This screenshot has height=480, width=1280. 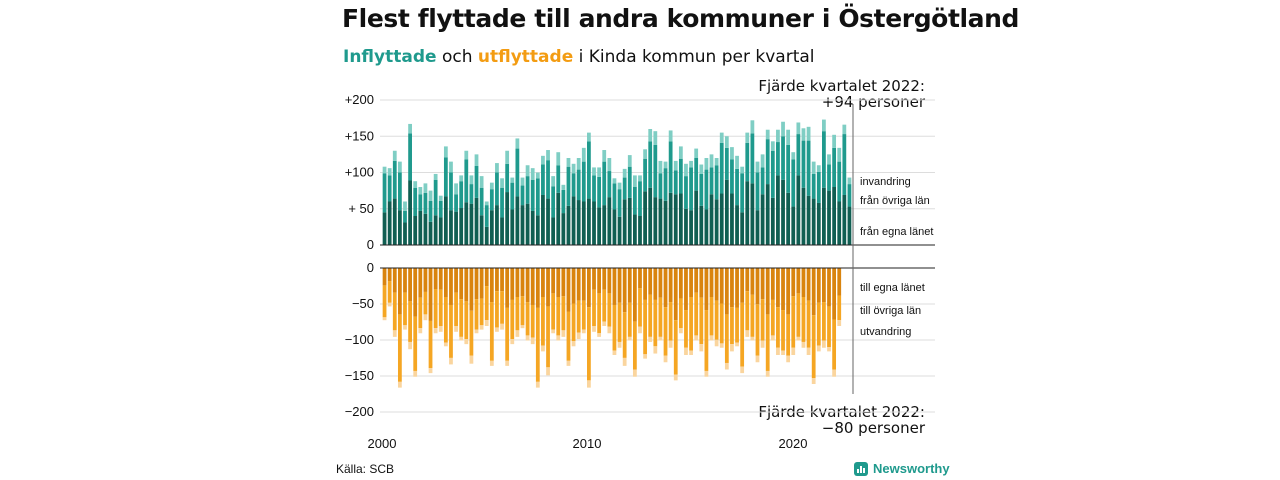 I want to click on y-tick-top: +150, so click(x=359, y=135).